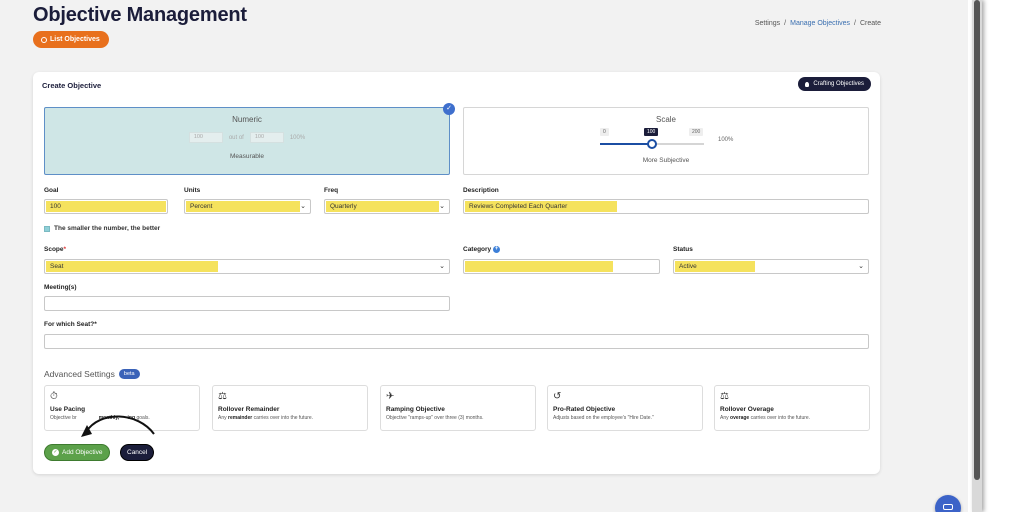 Image resolution: width=1024 pixels, height=512 pixels. What do you see at coordinates (137, 452) in the screenshot?
I see `cancel-button: Cancel` at bounding box center [137, 452].